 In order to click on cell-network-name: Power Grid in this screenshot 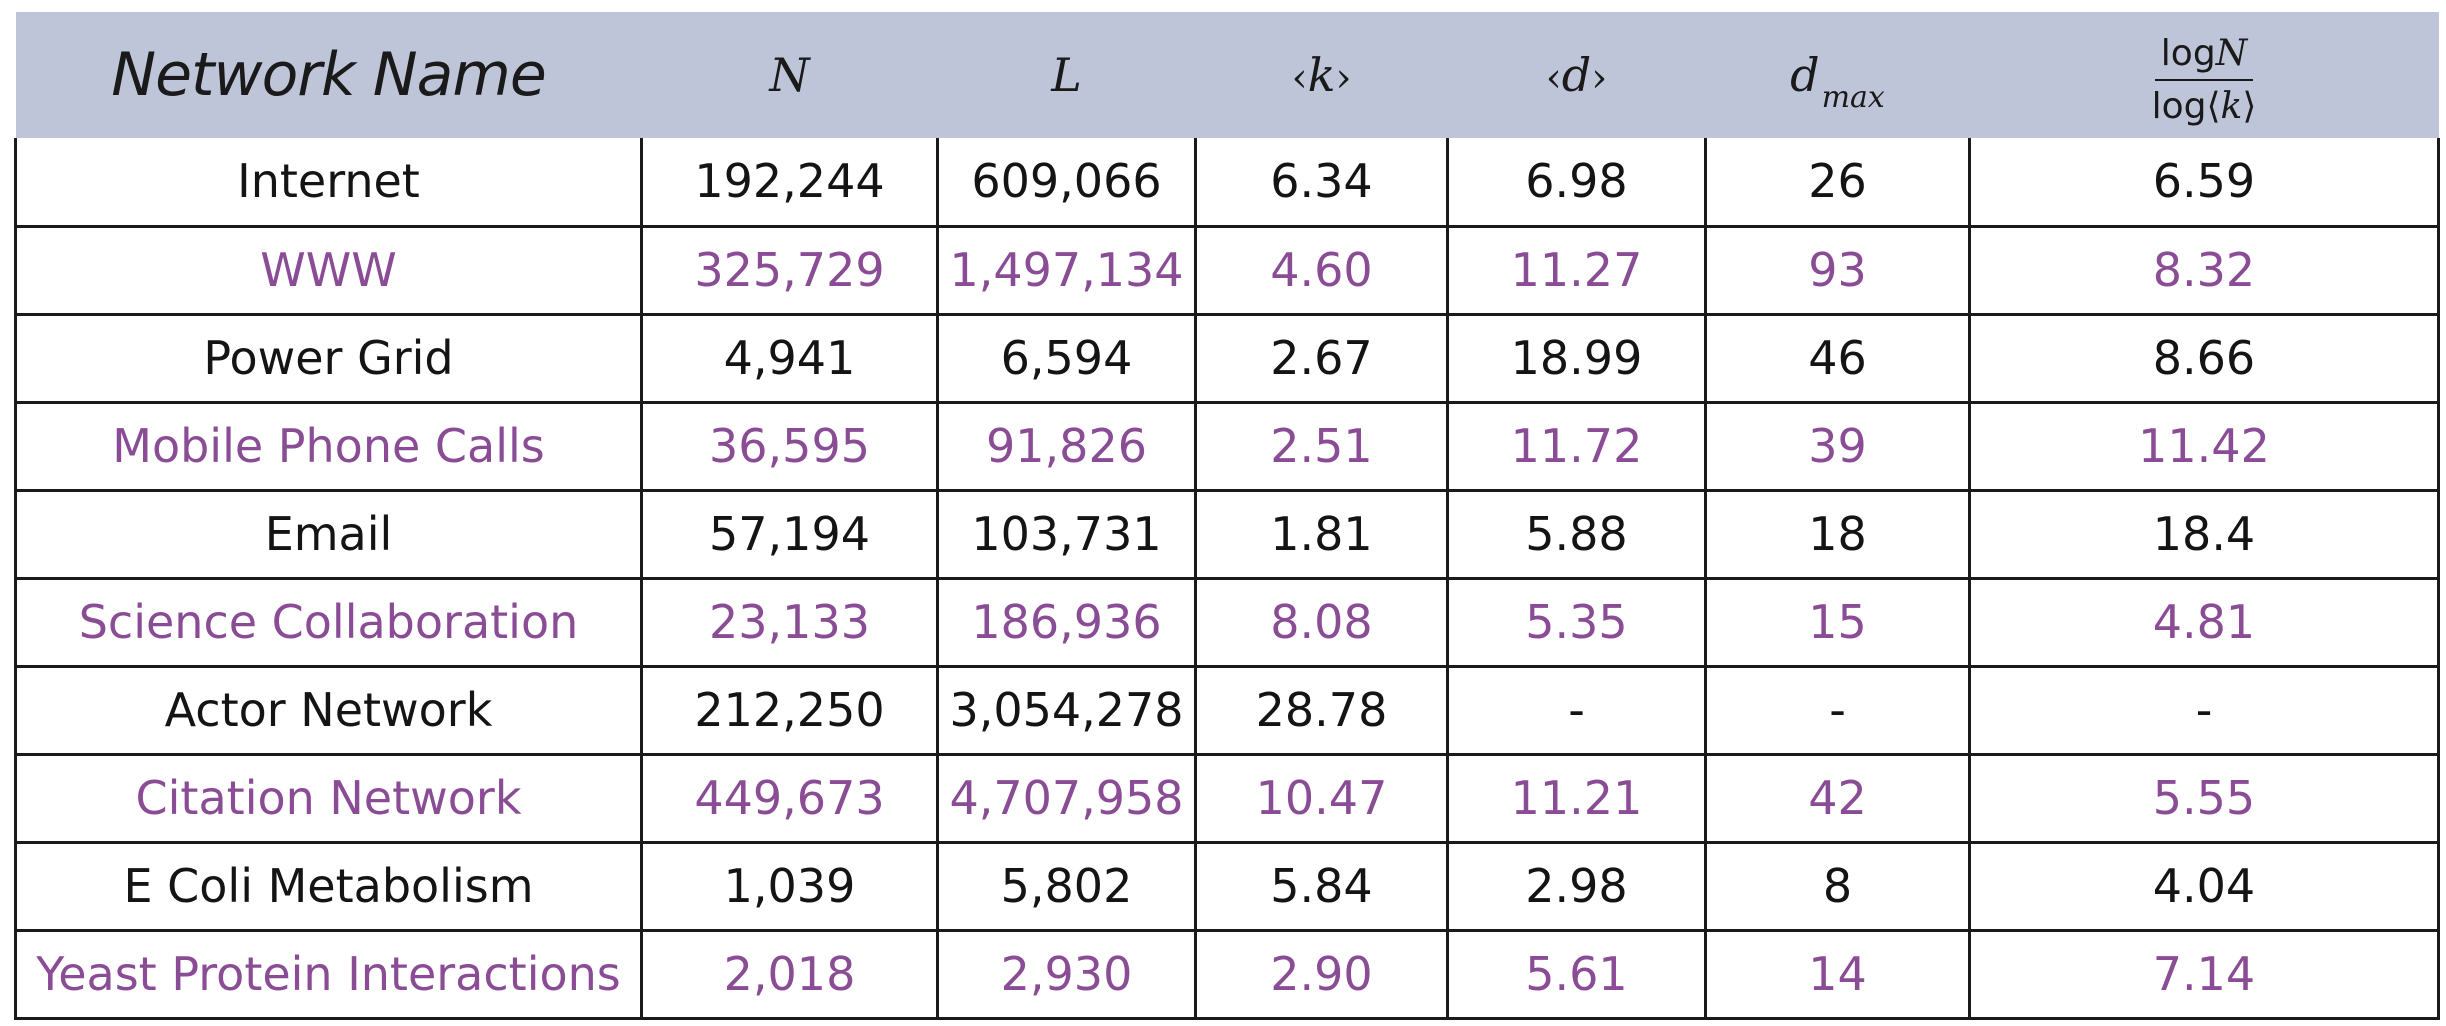, I will do `click(328, 358)`.